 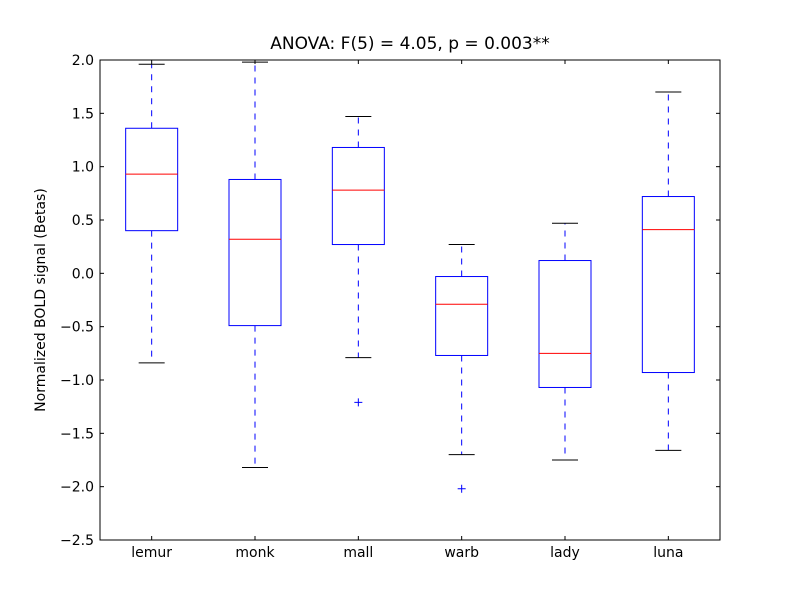 What do you see at coordinates (565, 553) in the screenshot?
I see `x-tick-label: lady` at bounding box center [565, 553].